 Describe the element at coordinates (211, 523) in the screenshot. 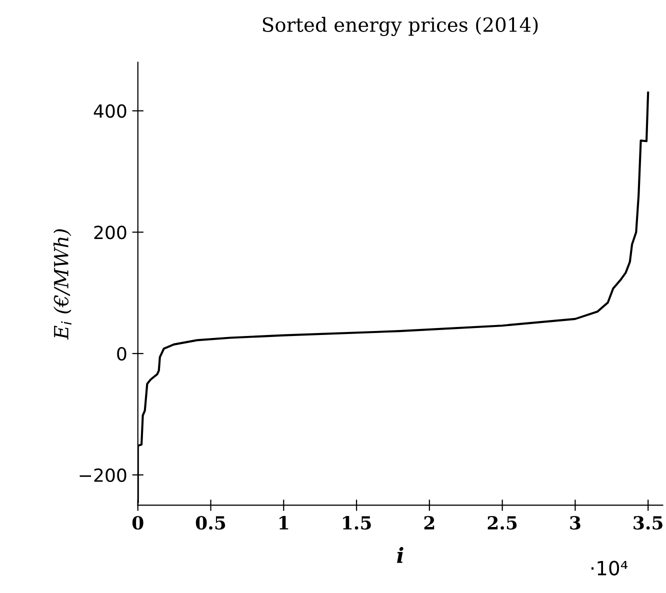

I see `x-tick-label: 0.5` at that location.